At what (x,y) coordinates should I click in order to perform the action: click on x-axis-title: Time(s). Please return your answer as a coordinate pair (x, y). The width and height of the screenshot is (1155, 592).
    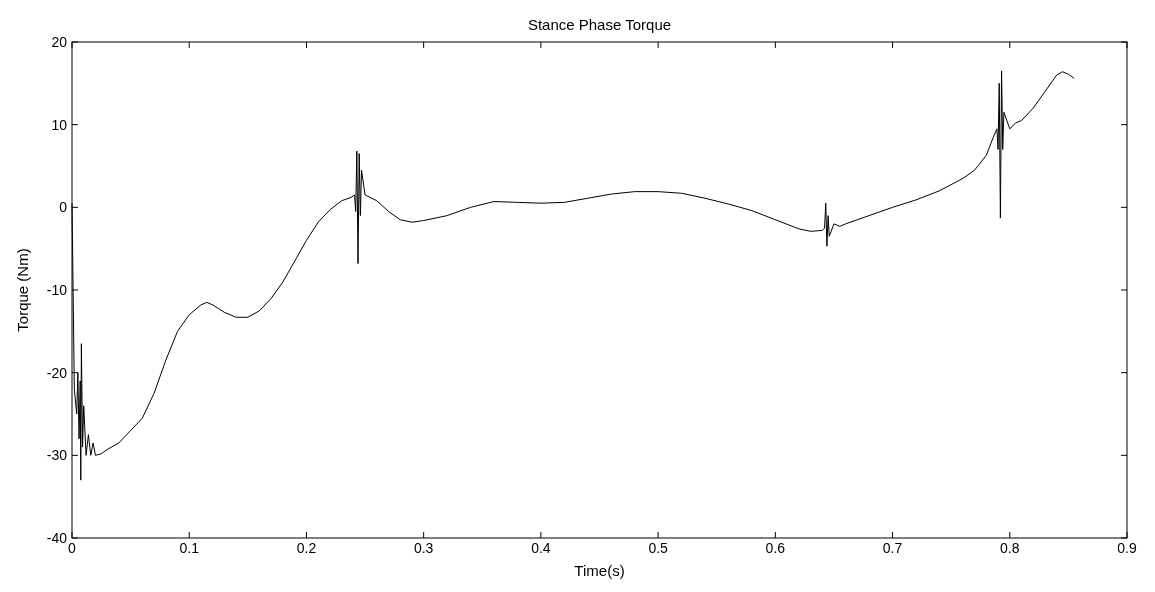
    Looking at the image, I should click on (599, 570).